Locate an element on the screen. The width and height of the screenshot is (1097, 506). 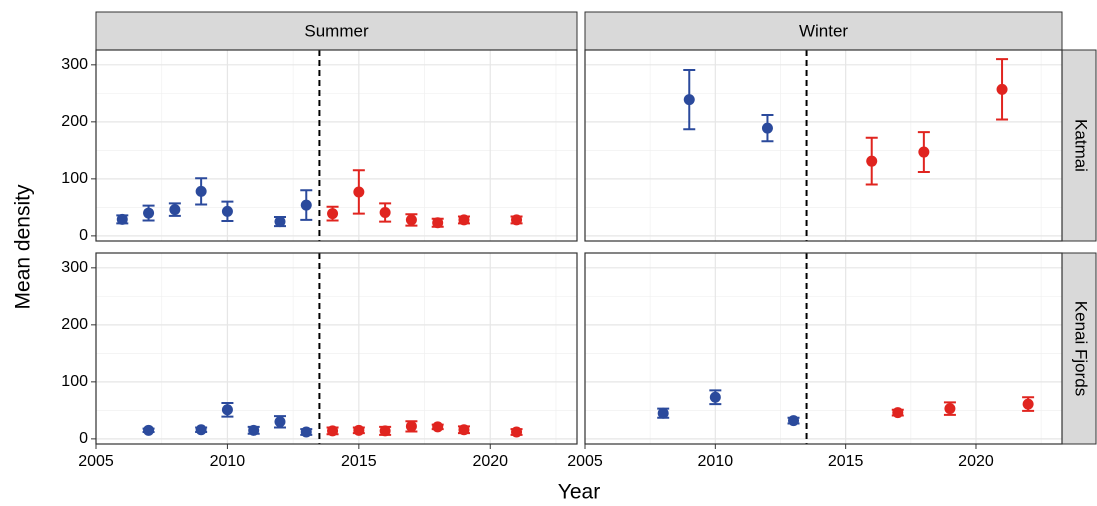
x-axis-label: Year is located at coordinates (579, 492).